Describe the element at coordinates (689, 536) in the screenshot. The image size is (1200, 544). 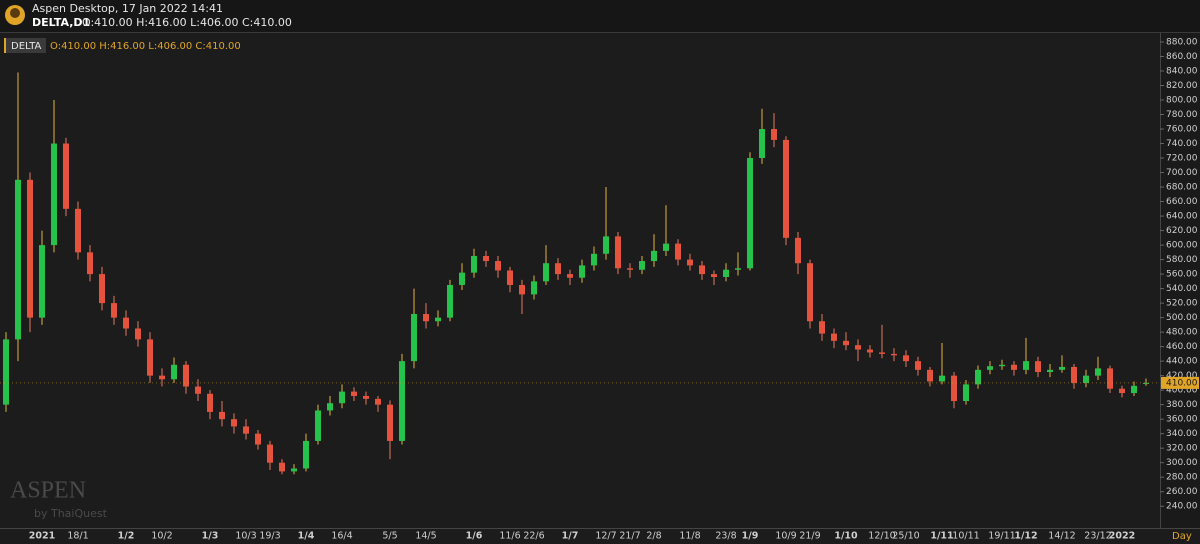
I see `x-tick-label: 11/8` at that location.